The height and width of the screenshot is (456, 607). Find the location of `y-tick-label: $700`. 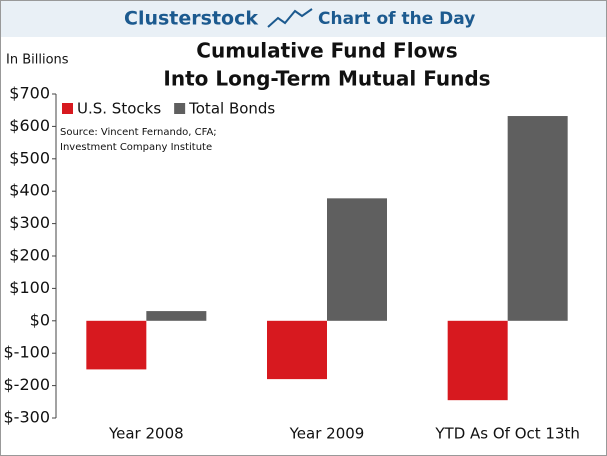

y-tick-label: $700 is located at coordinates (29, 93).